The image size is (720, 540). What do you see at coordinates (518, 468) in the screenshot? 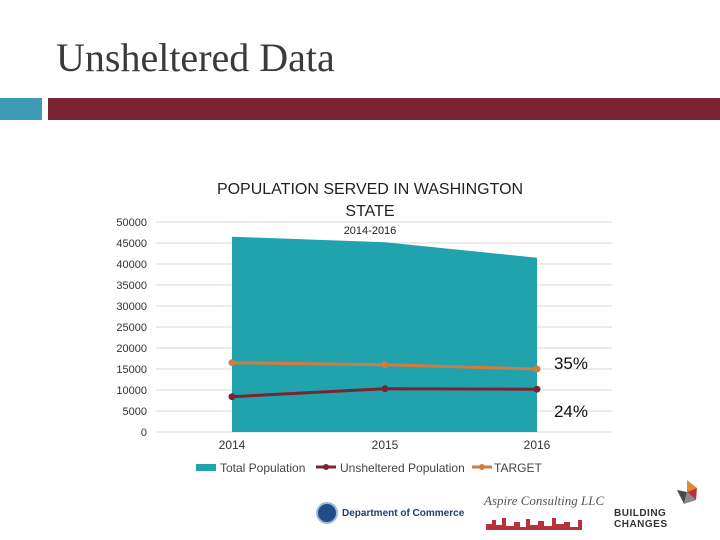
I see `legend-label-target: TARGET` at bounding box center [518, 468].